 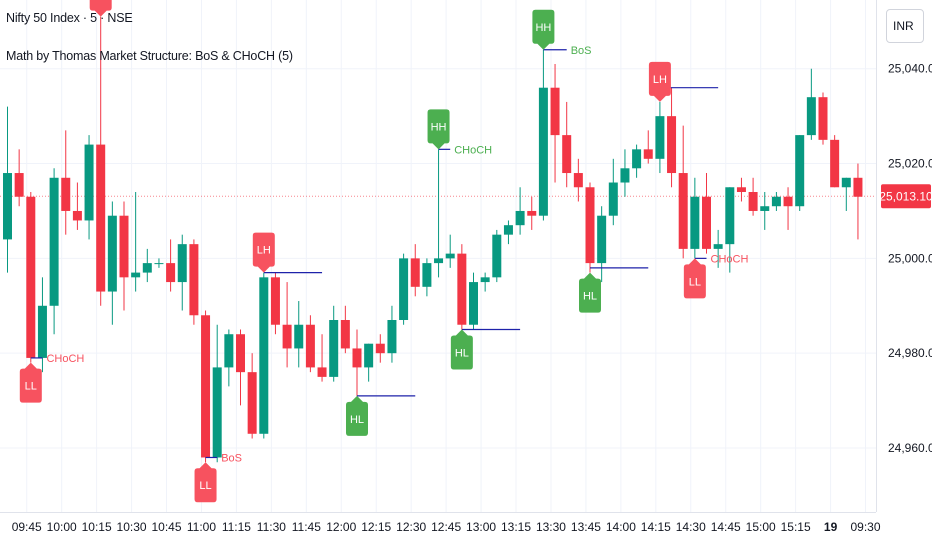 I want to click on structure-label: HH, so click(x=438, y=129).